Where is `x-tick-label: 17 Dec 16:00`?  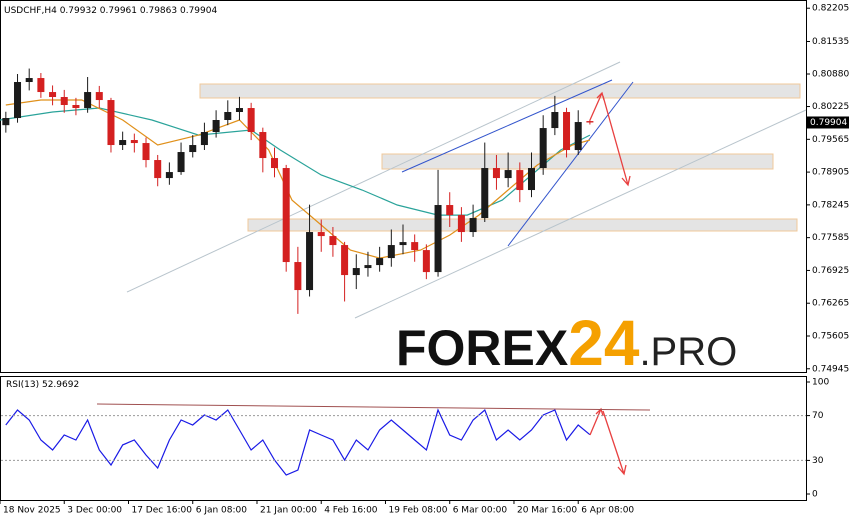 x-tick-label: 17 Dec 16:00 is located at coordinates (161, 511).